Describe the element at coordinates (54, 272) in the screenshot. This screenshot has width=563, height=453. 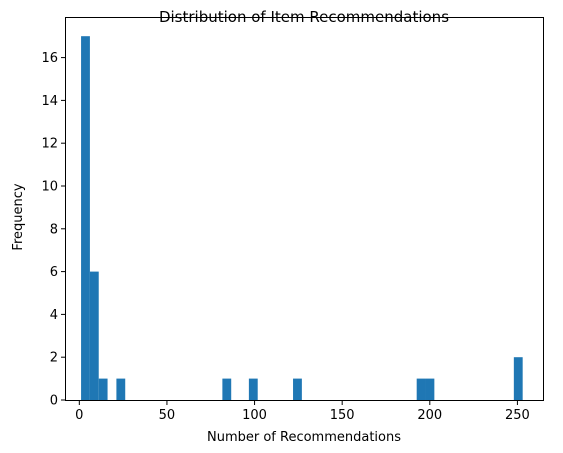
I see `y-tick-label: 6` at that location.